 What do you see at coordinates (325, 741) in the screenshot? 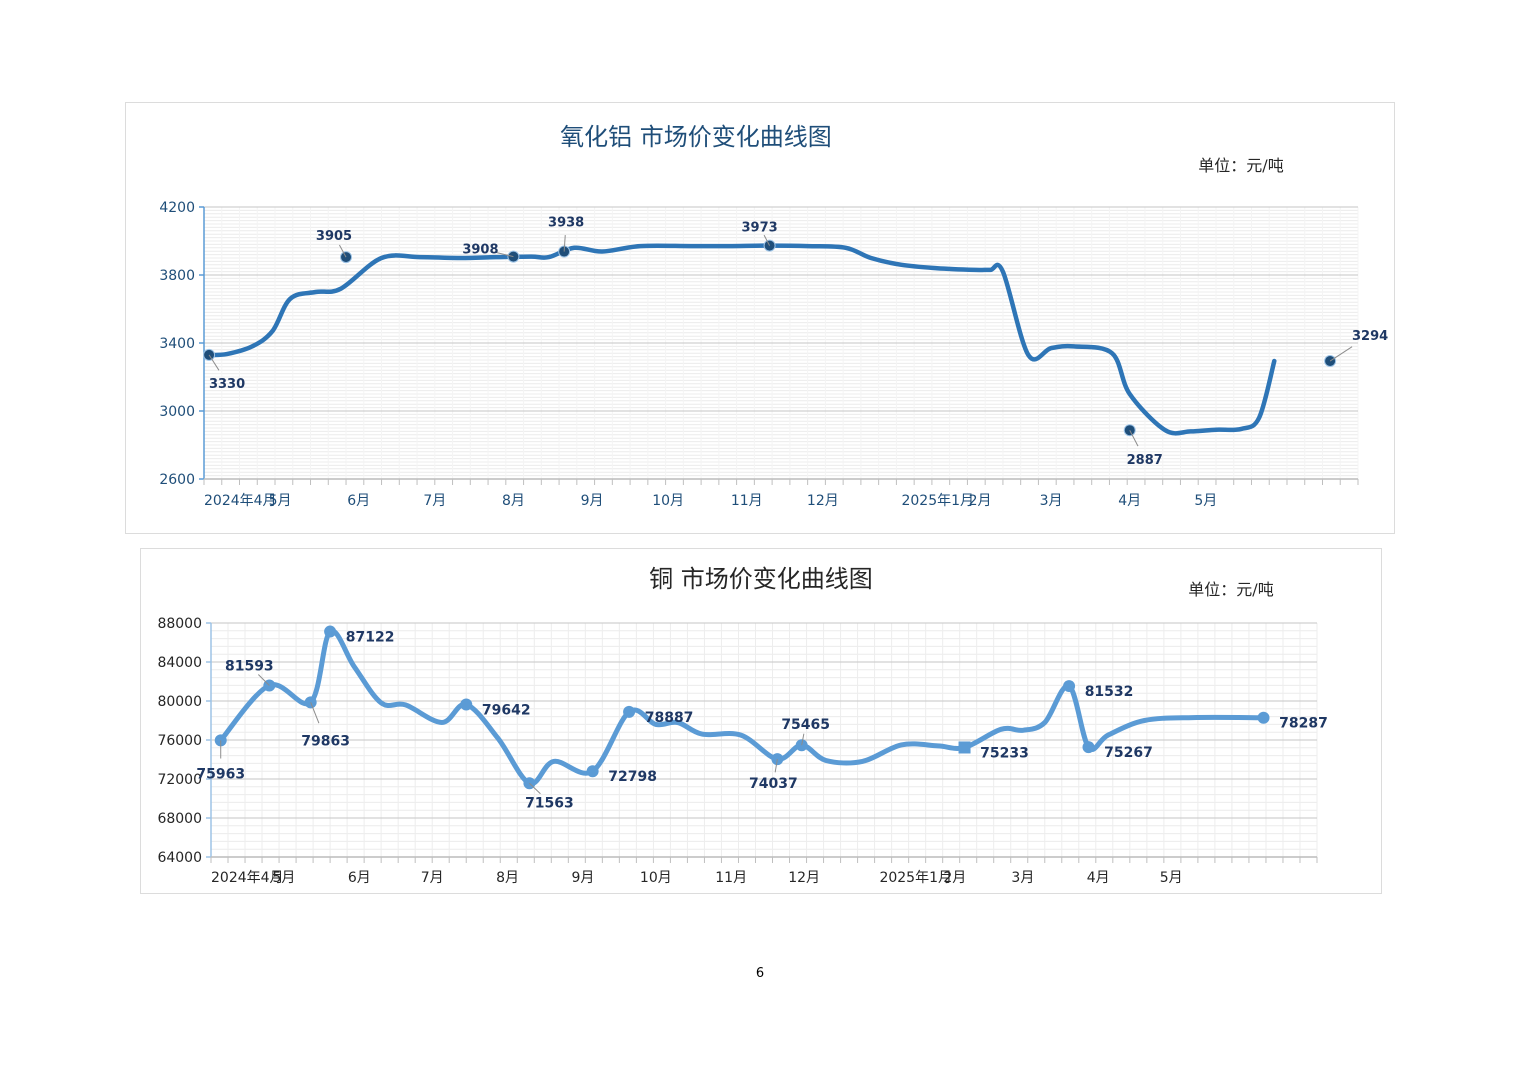
I see `data-label: 79863` at bounding box center [325, 741].